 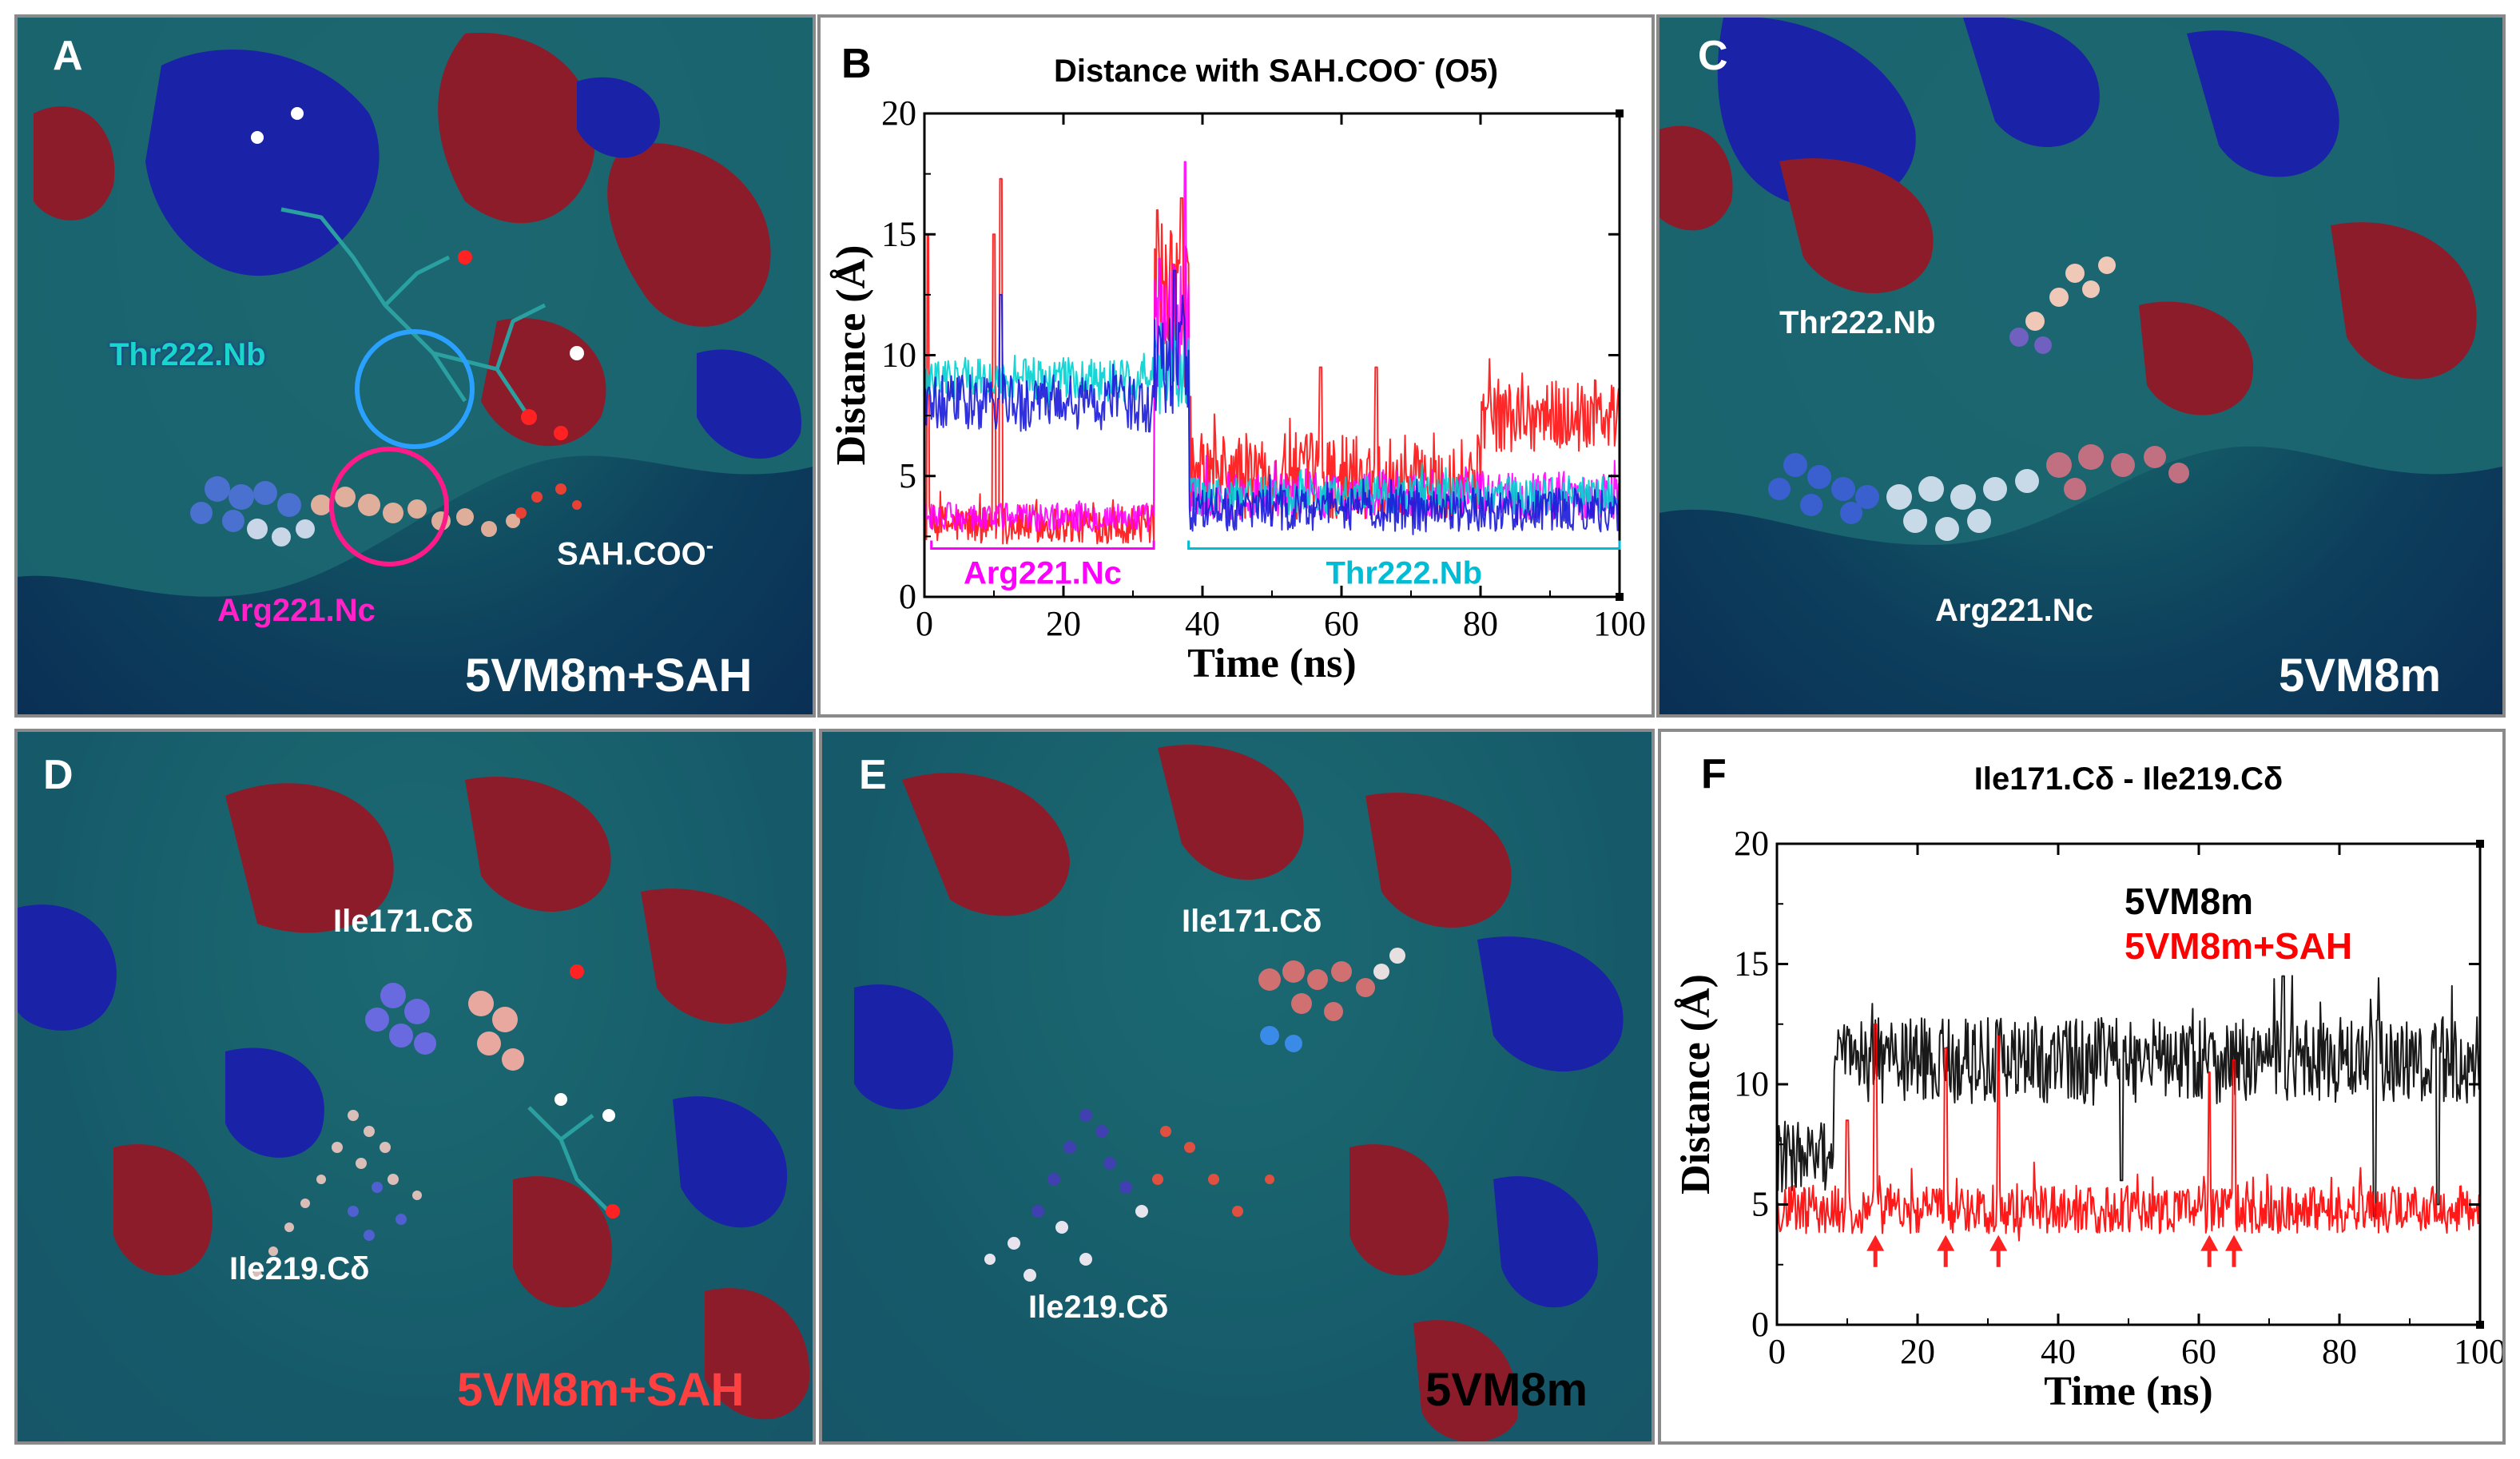 I want to click on label-sah-coo-sup: -, so click(x=710, y=545).